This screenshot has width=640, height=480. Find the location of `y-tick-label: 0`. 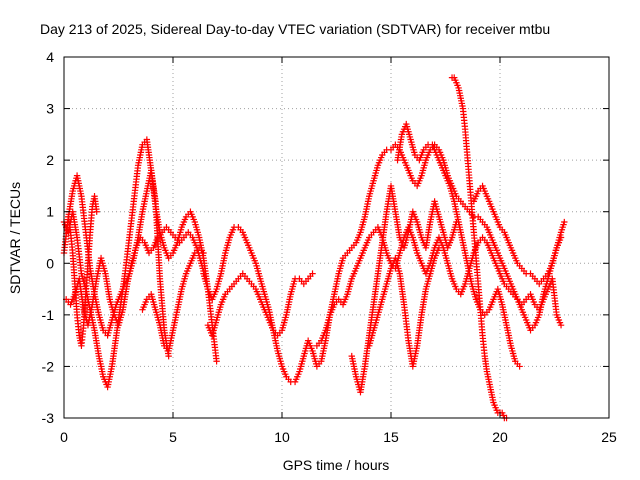

y-tick-label: 0 is located at coordinates (50, 263).